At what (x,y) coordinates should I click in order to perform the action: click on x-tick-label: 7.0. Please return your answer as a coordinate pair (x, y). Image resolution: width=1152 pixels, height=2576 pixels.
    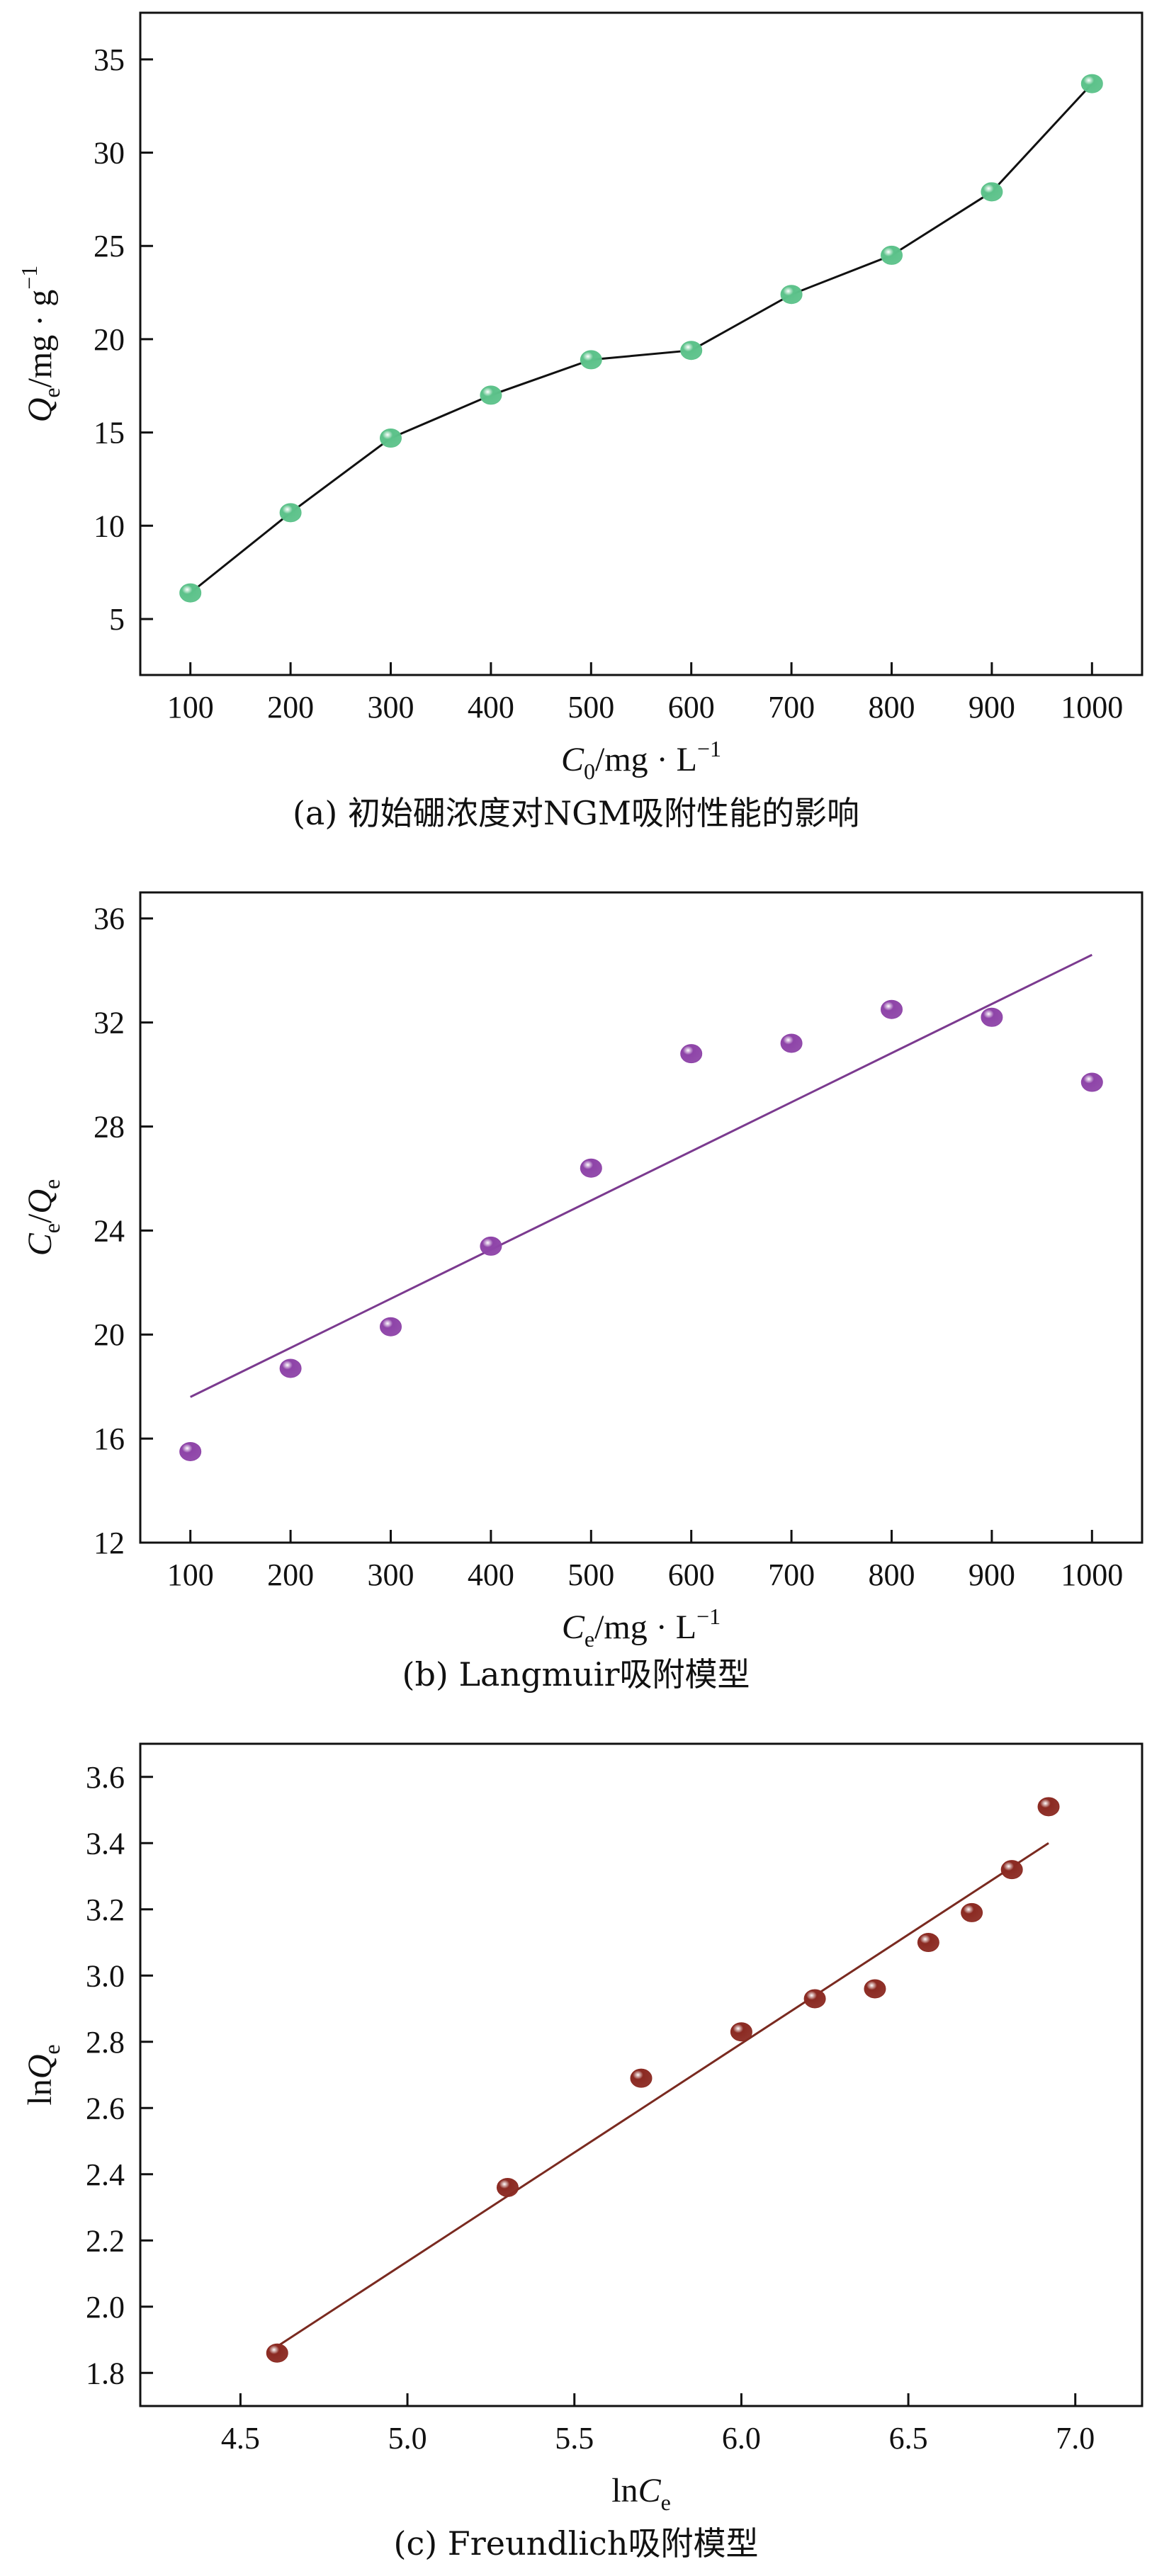
    Looking at the image, I should click on (1075, 2438).